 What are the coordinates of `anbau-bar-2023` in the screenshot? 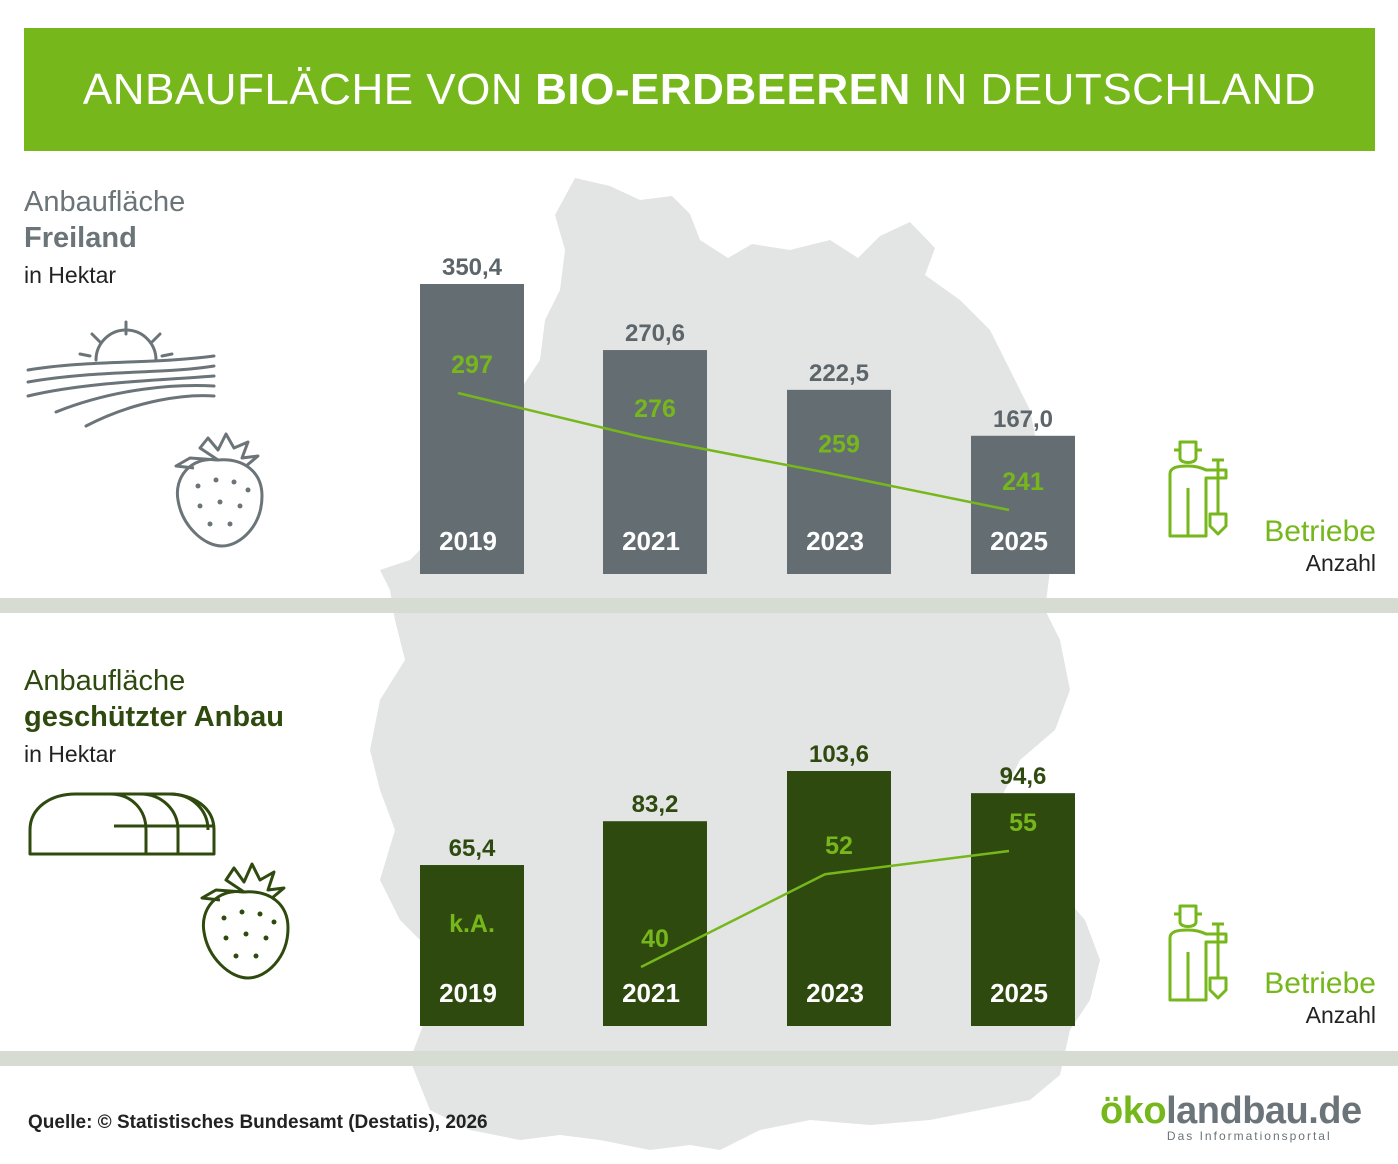 It's located at (839, 898).